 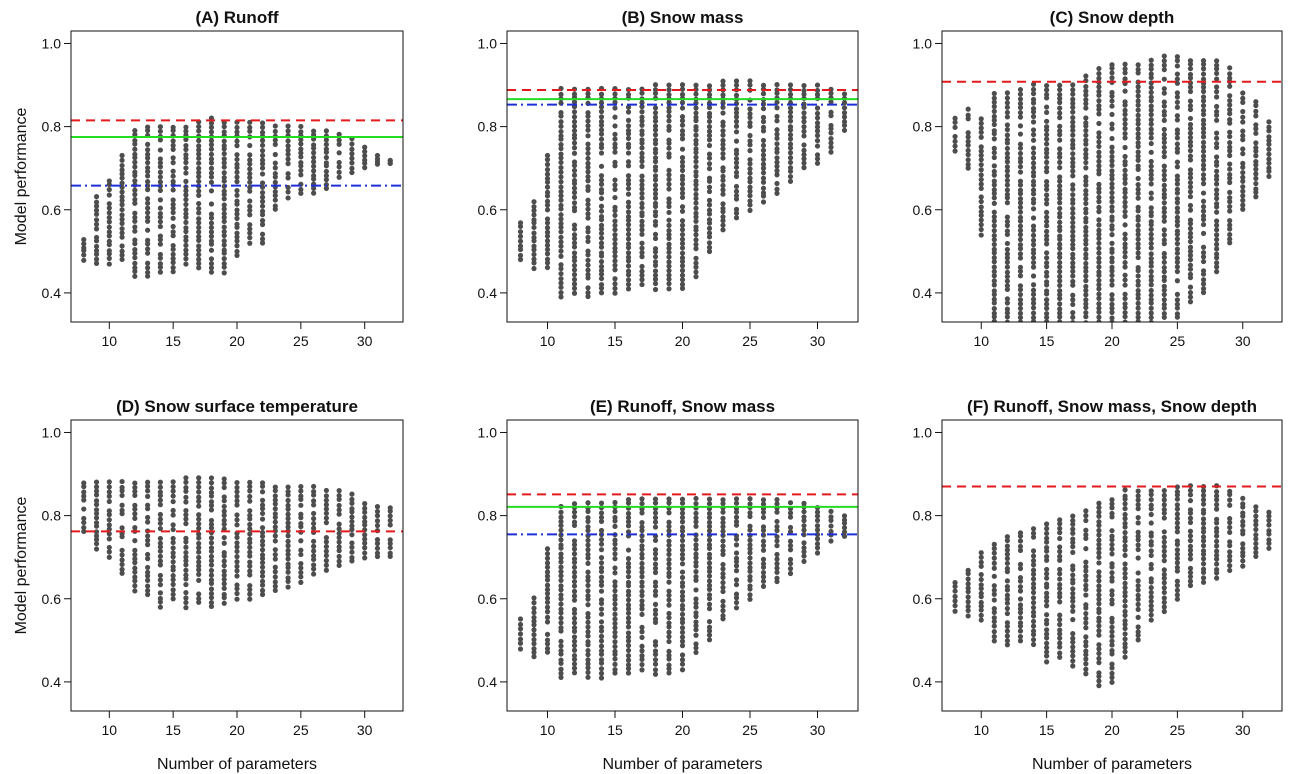 What do you see at coordinates (1112, 187) in the screenshot?
I see `points-group` at bounding box center [1112, 187].